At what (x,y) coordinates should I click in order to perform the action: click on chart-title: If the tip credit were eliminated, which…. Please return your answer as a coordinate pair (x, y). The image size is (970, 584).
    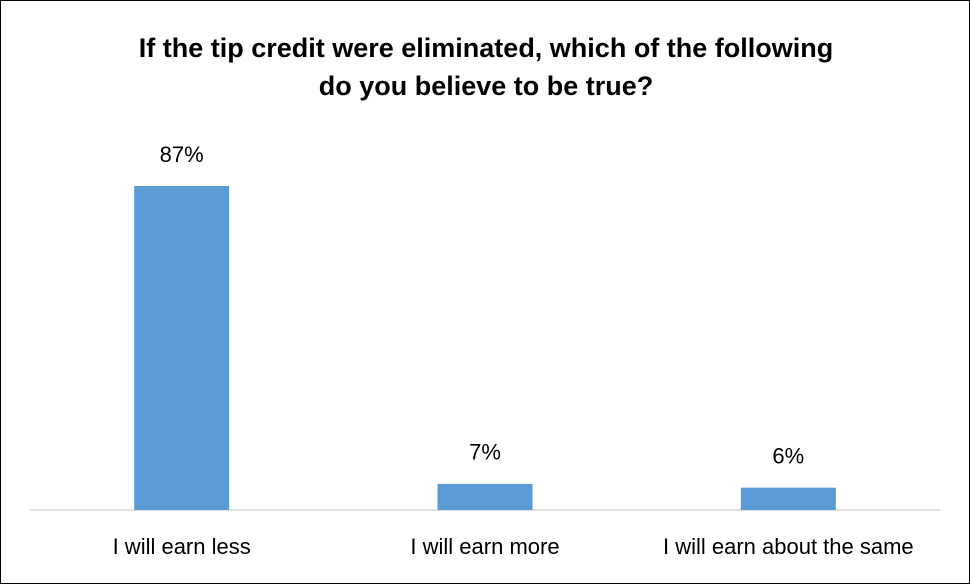
    Looking at the image, I should click on (486, 67).